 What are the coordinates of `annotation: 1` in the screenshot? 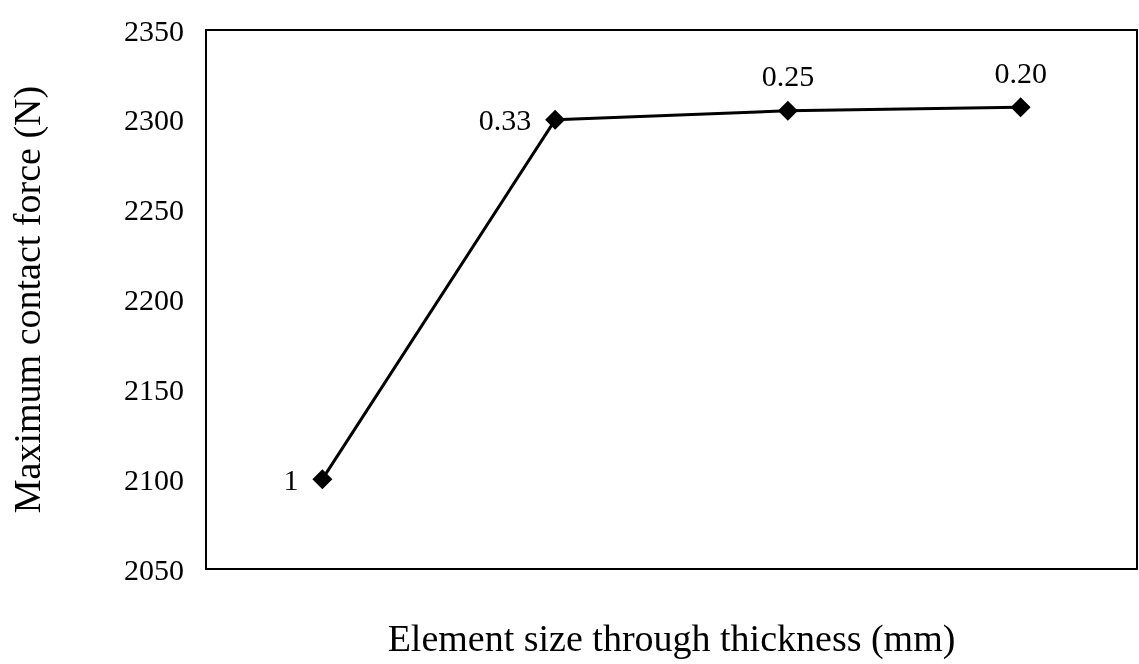 It's located at (291, 479).